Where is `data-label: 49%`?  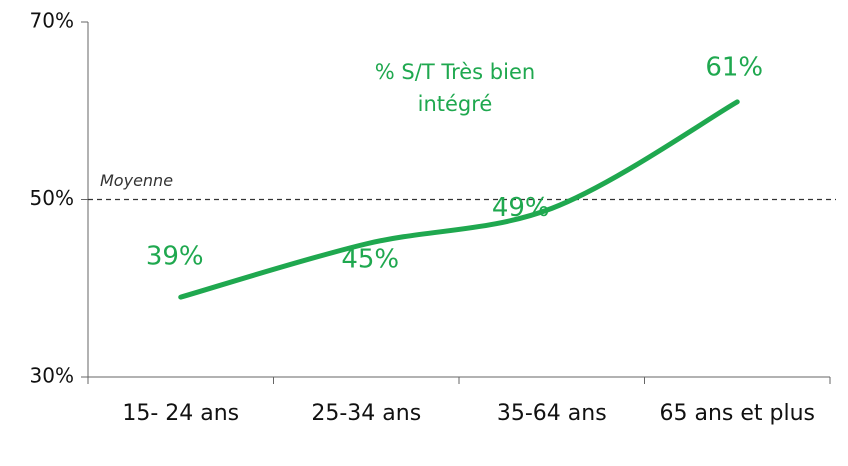 data-label: 49% is located at coordinates (521, 208).